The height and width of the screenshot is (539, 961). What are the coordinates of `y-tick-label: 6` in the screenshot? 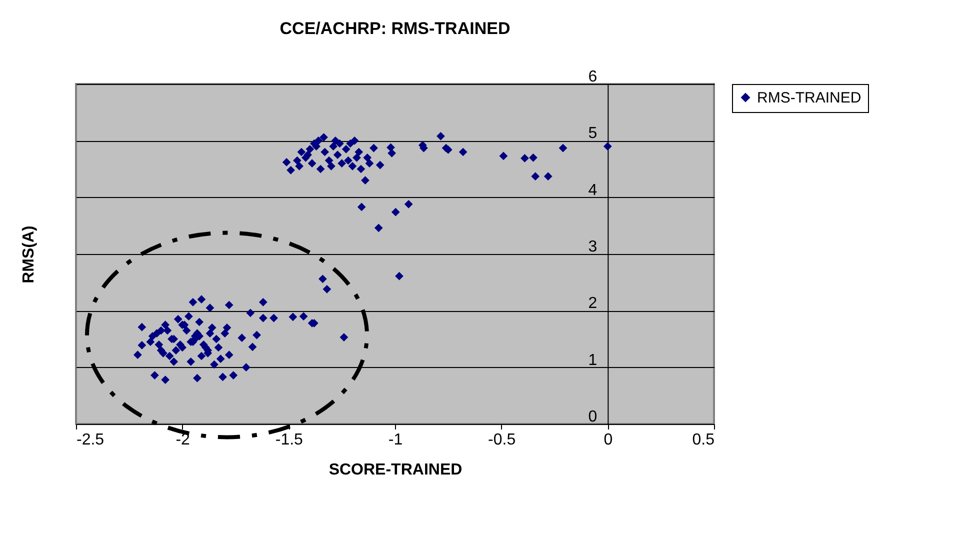 It's located at (593, 77).